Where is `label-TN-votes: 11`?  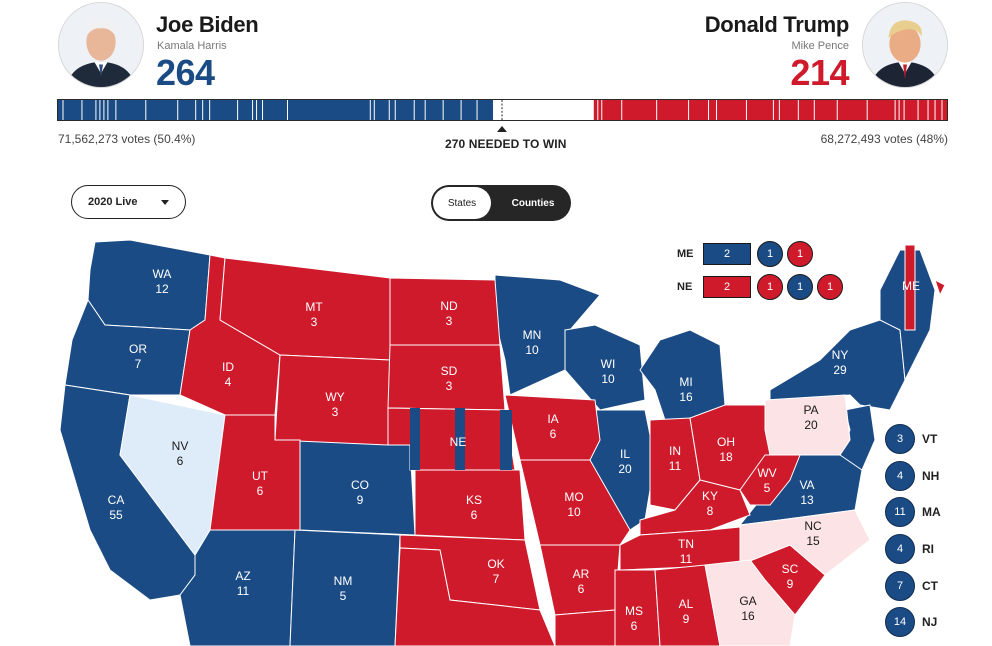 label-TN-votes: 11 is located at coordinates (686, 559).